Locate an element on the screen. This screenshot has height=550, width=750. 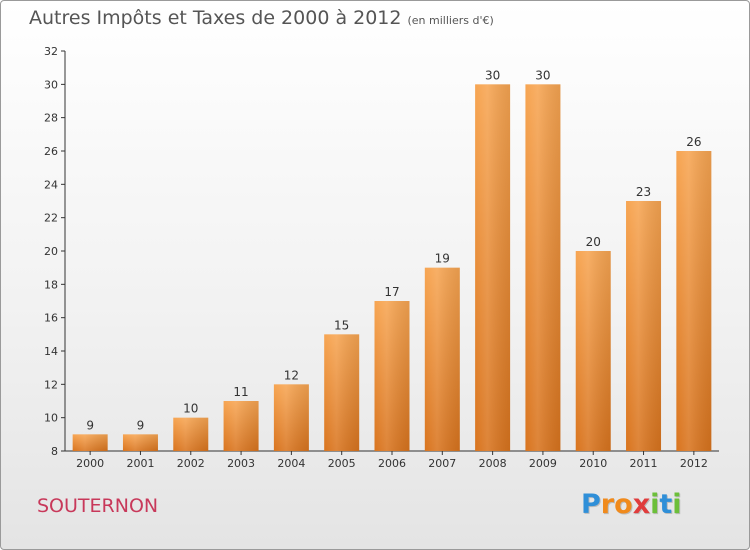
x-tick-label: 2005 is located at coordinates (342, 463).